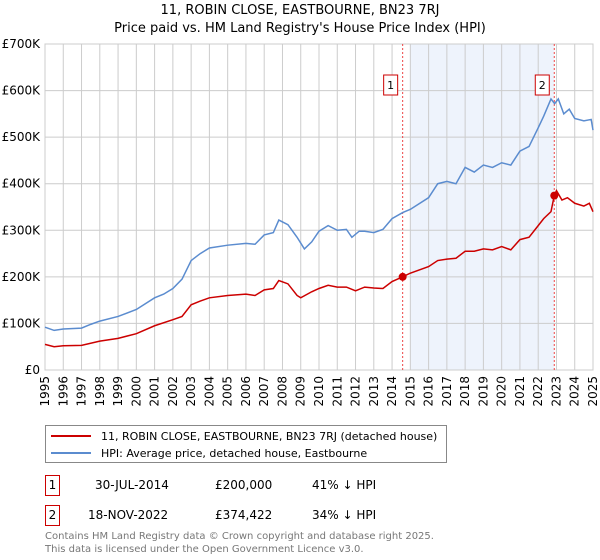 The width and height of the screenshot is (600, 560). What do you see at coordinates (63, 391) in the screenshot?
I see `x-tick-label: 1996` at bounding box center [63, 391].